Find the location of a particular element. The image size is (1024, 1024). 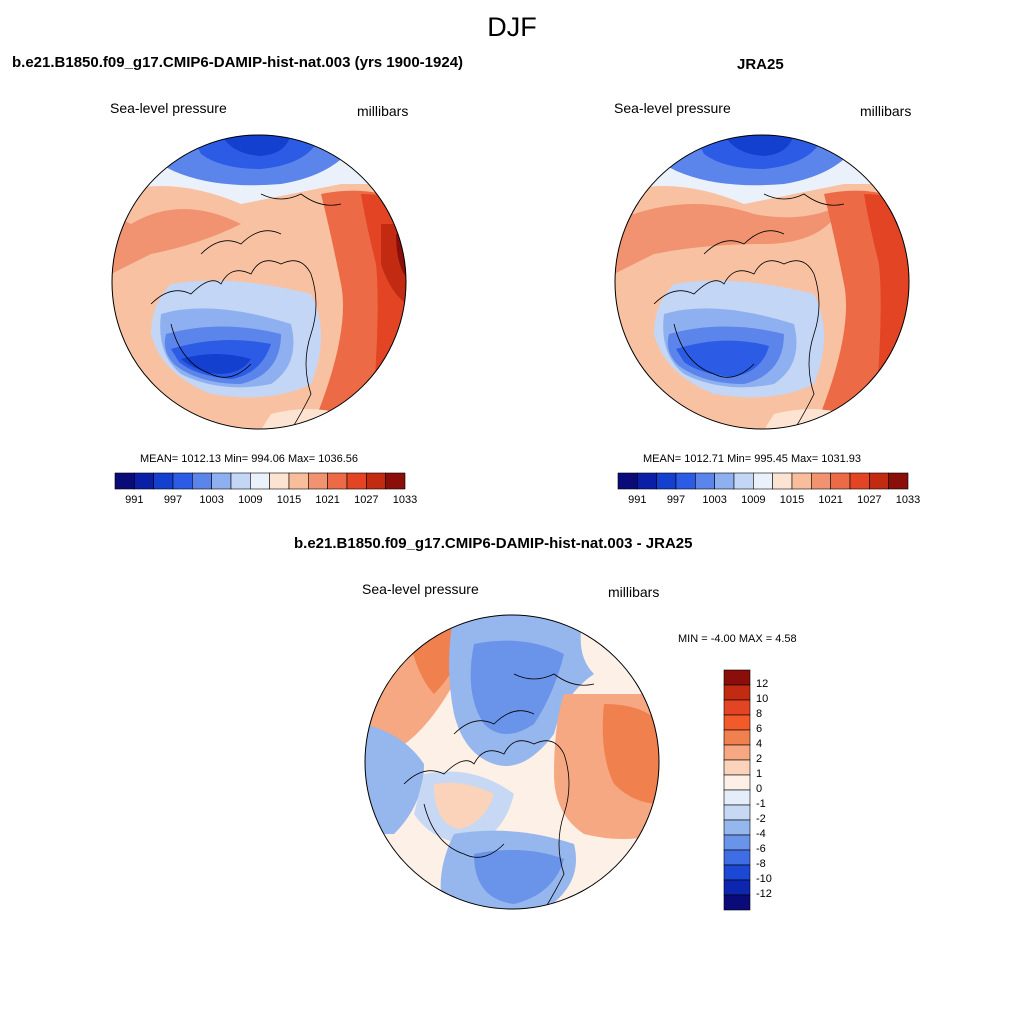

panel3-units-label: millibars is located at coordinates (634, 592).